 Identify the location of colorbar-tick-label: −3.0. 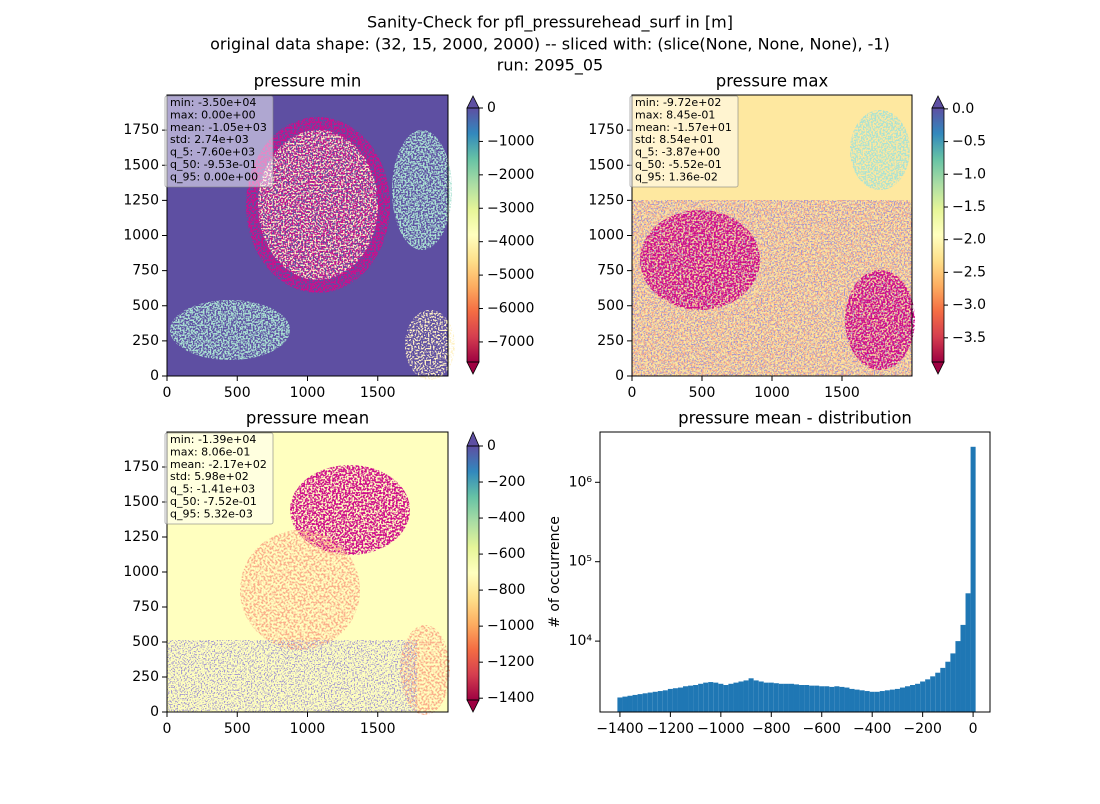
(969, 305).